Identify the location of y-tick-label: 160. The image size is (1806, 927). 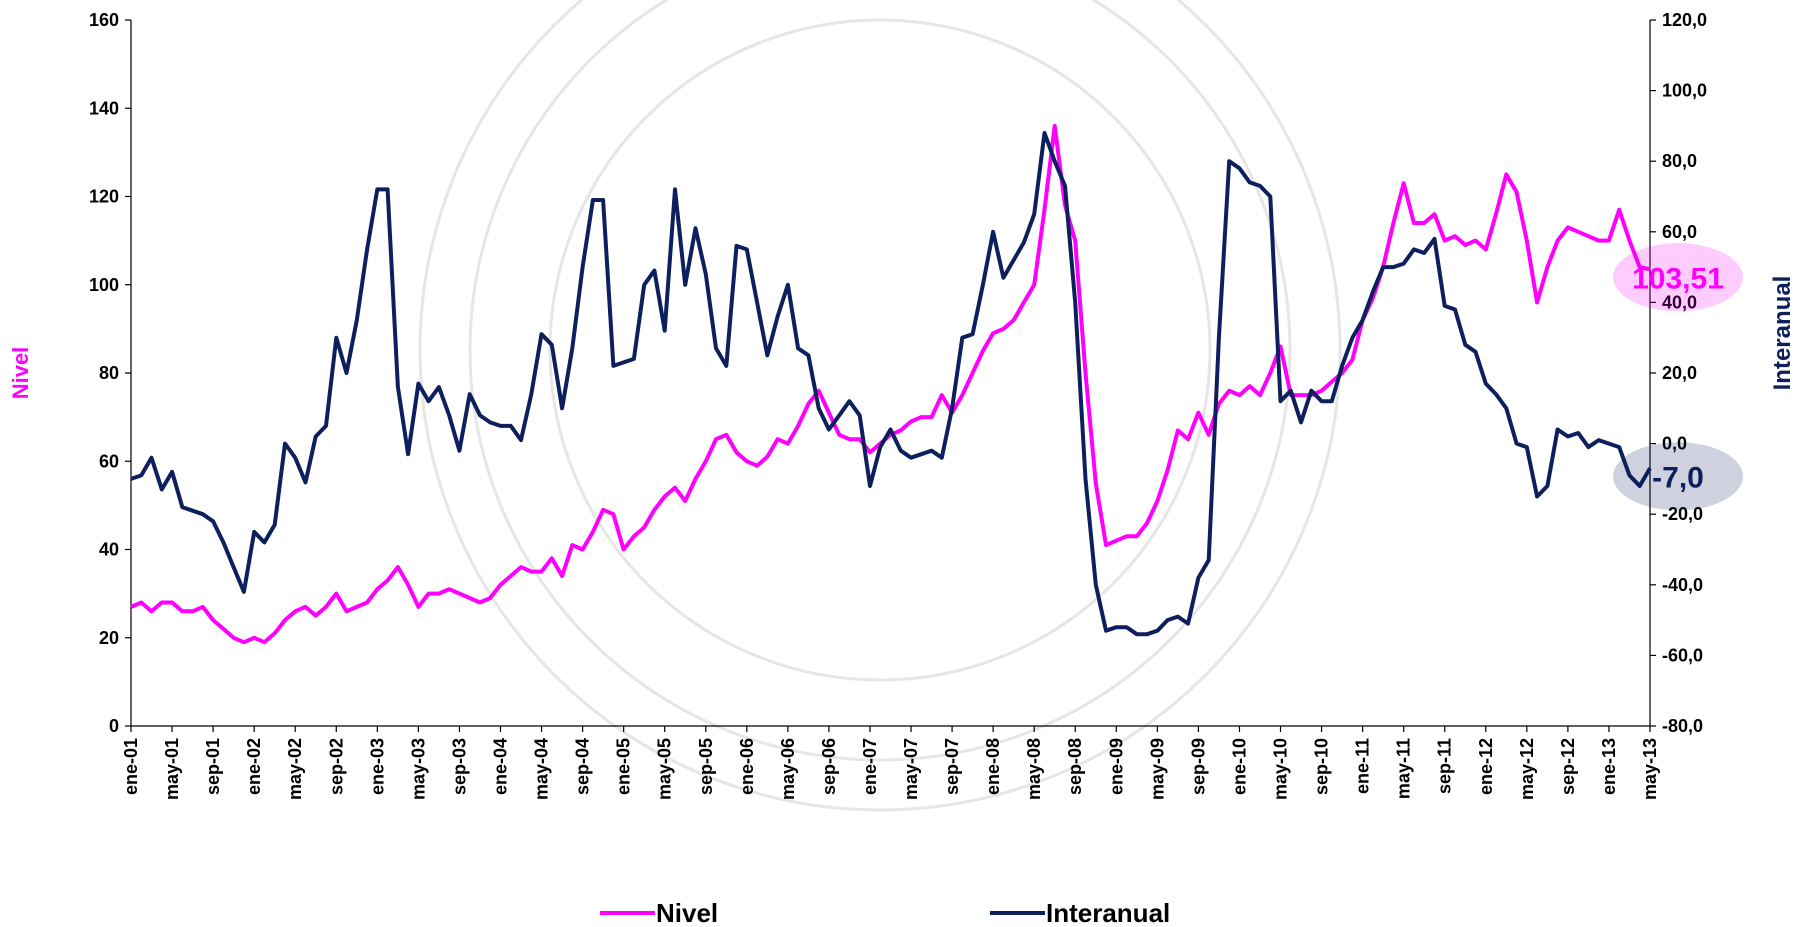
(104, 20).